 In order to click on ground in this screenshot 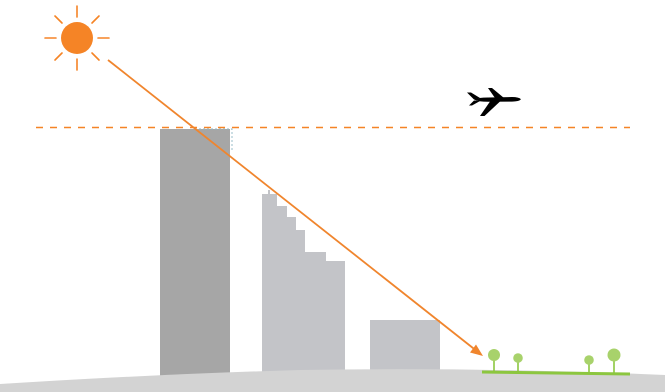, I will do `click(332, 380)`.